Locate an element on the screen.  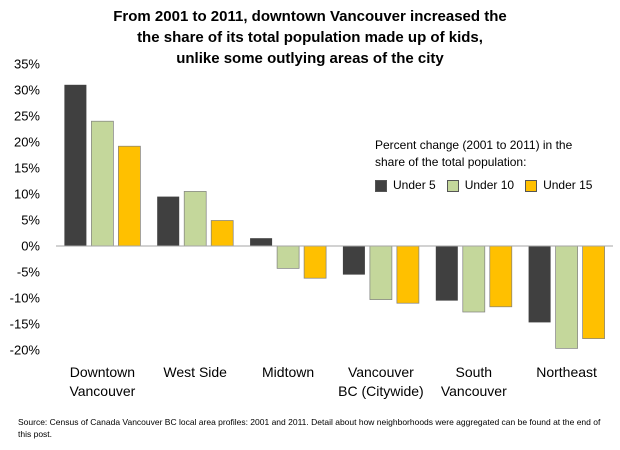
legend-items: Under 5 Under 10 Under 15 is located at coordinates (489, 185).